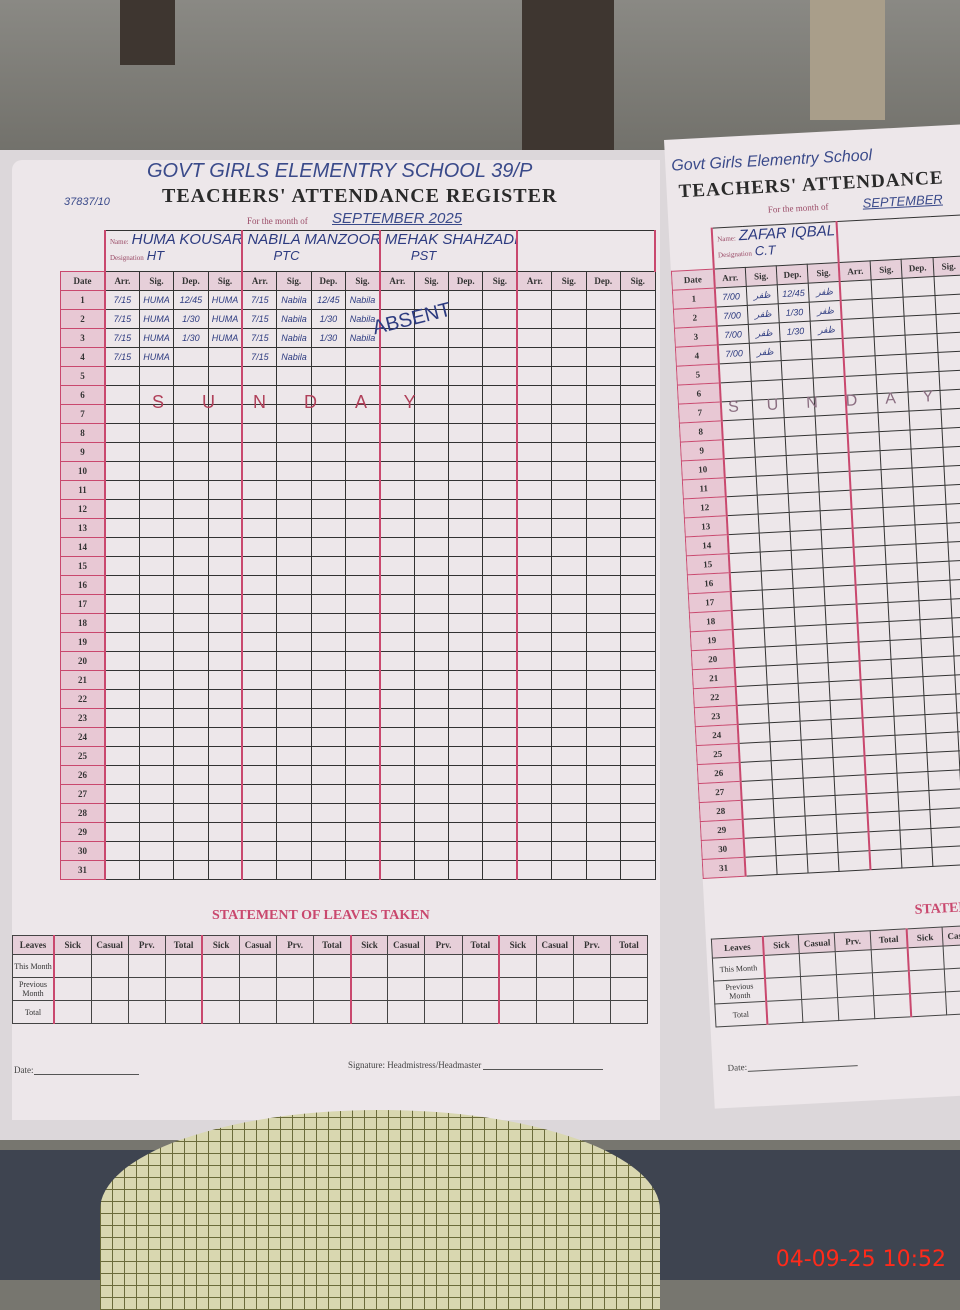  Describe the element at coordinates (825, 291) in the screenshot. I see `attendance-cell: ظفر` at that location.